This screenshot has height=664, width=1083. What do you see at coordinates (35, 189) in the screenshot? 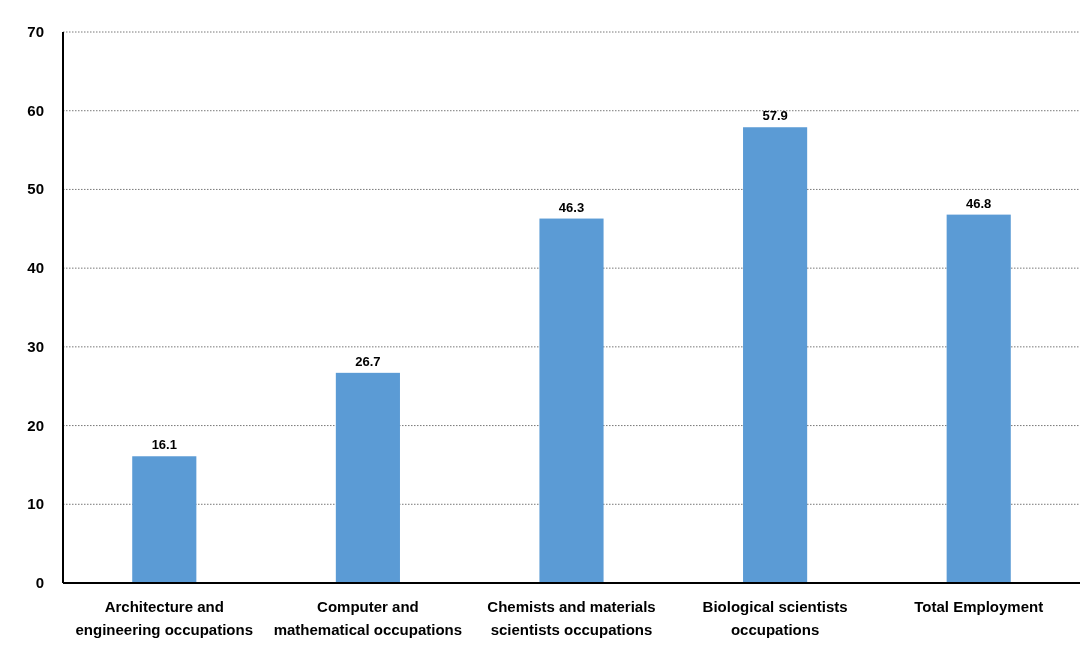
I see `y-tick-label: 50` at bounding box center [35, 189].